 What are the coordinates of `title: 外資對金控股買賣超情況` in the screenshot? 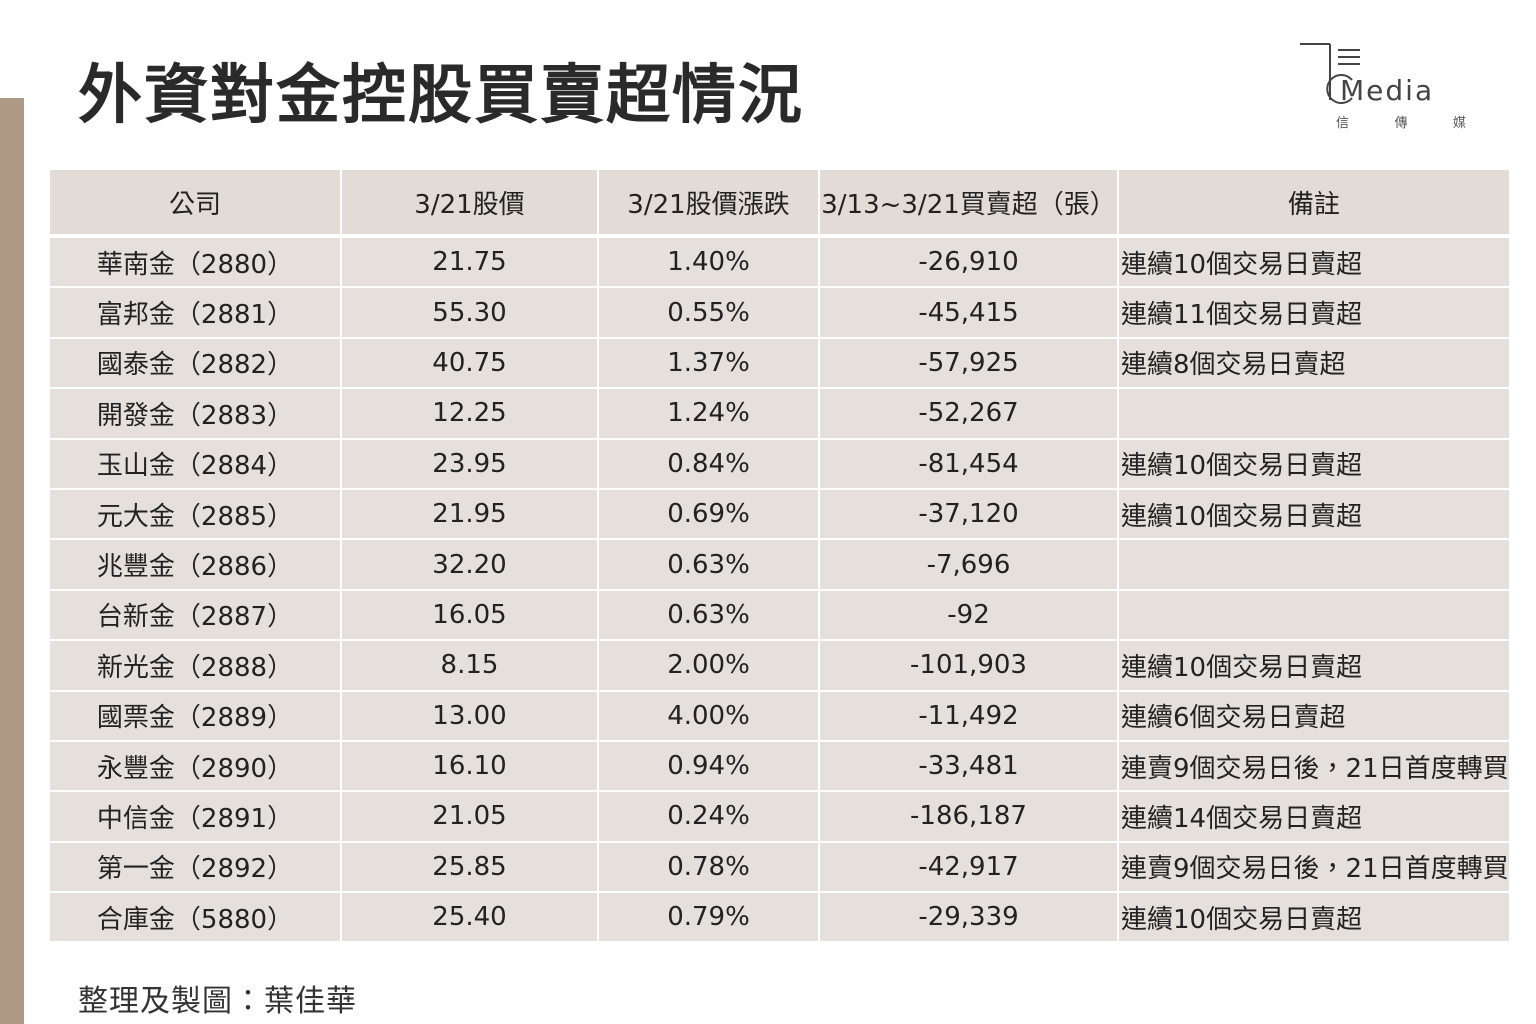 It's located at (441, 96).